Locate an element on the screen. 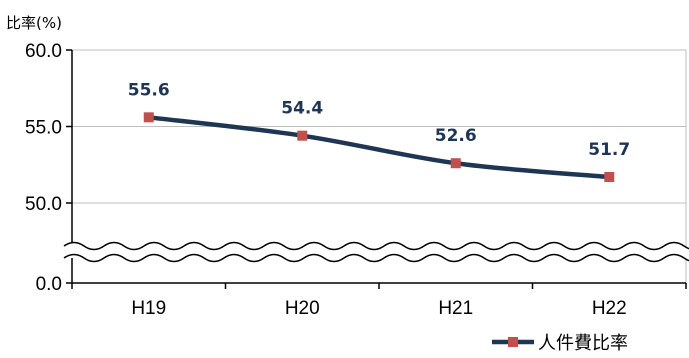 The width and height of the screenshot is (689, 358). y-tick-label: 0.0 is located at coordinates (49, 284).